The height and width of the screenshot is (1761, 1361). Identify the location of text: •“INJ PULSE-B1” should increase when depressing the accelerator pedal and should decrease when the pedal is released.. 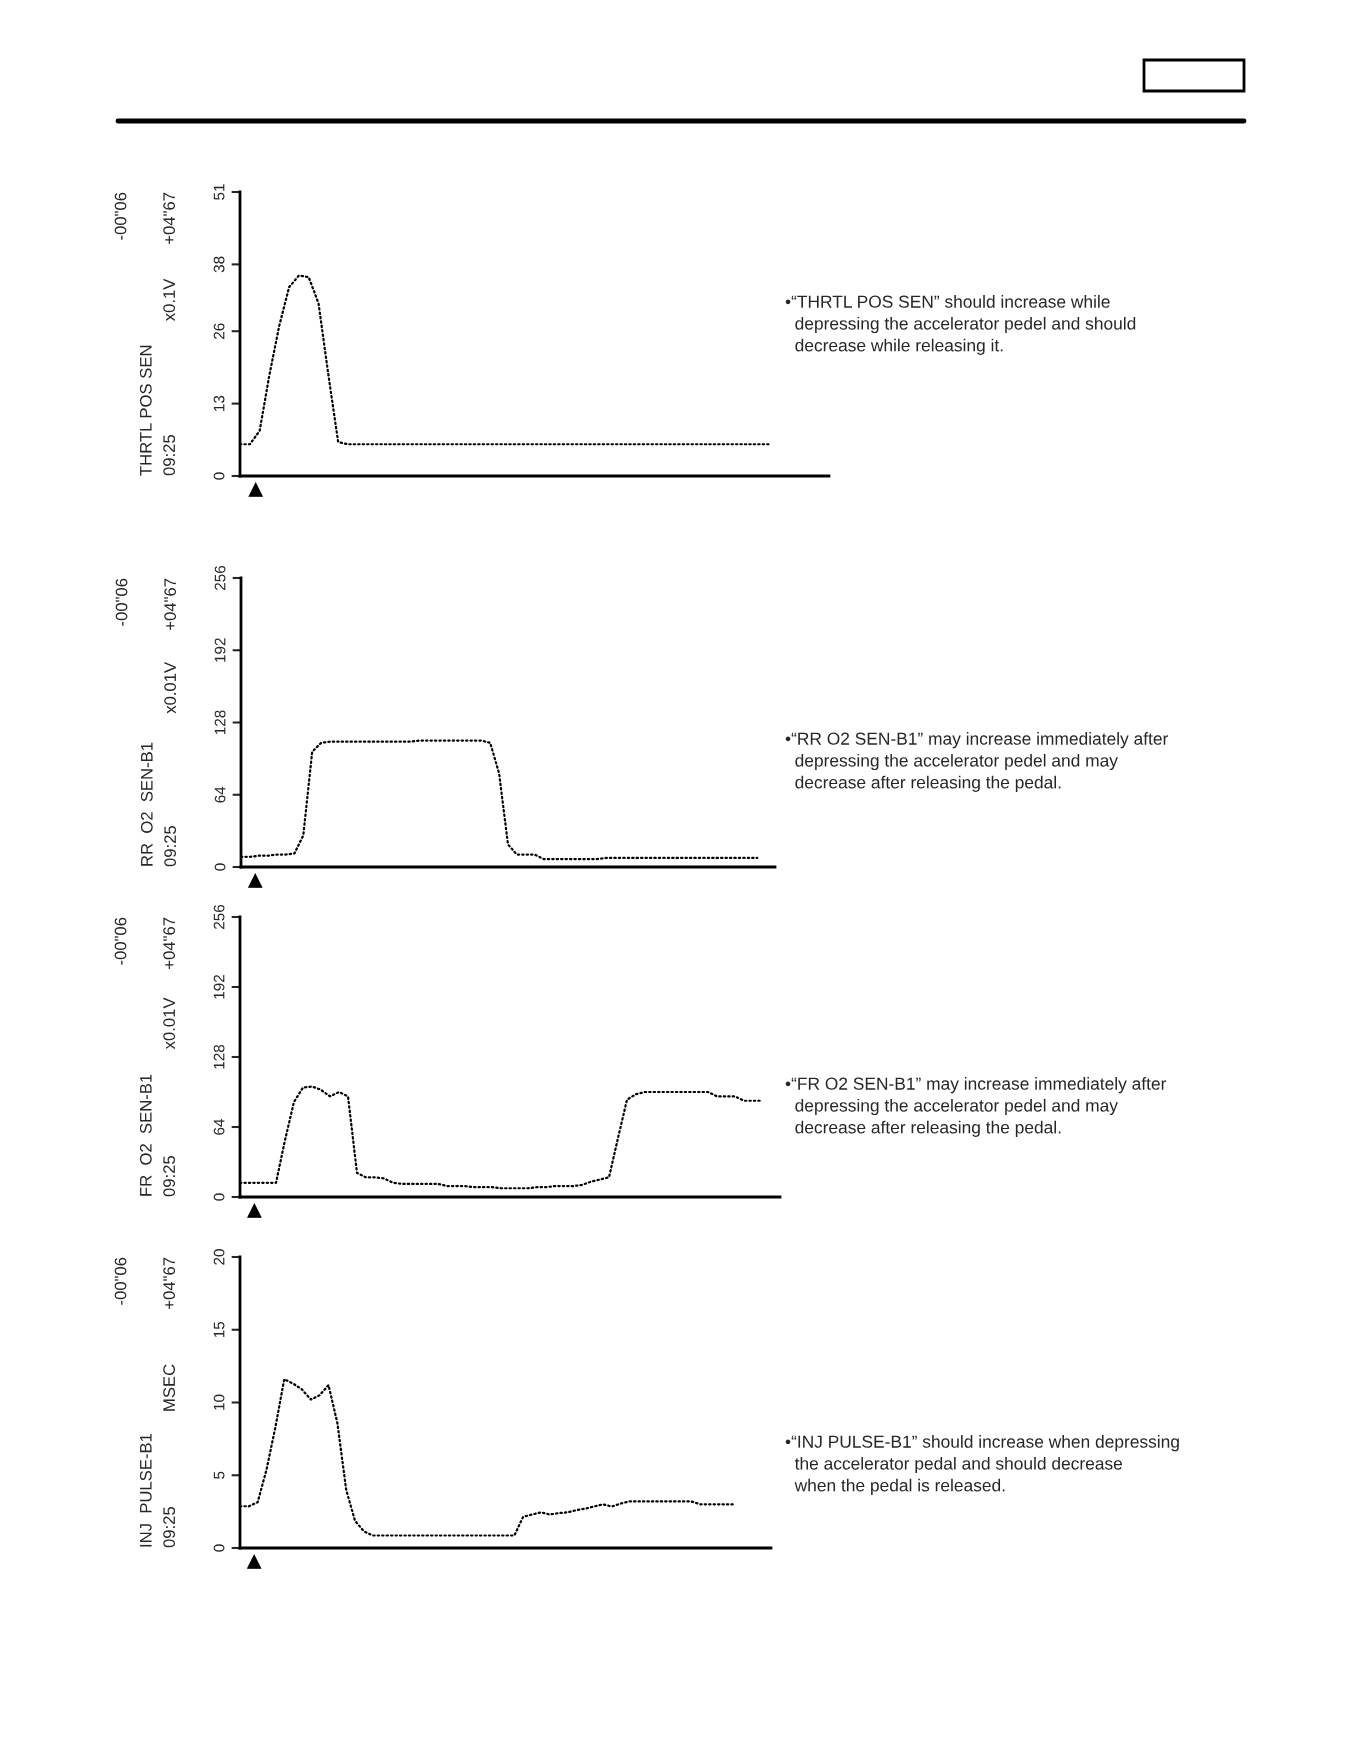
(982, 1465).